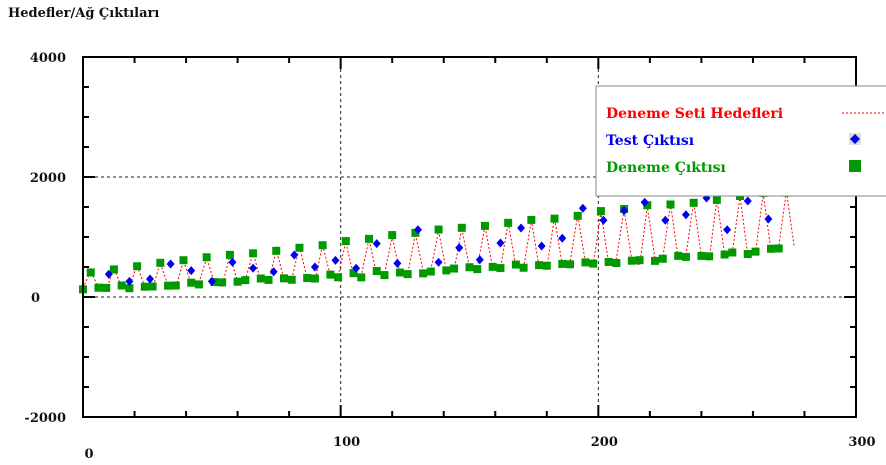 This screenshot has height=465, width=886. What do you see at coordinates (35, 298) in the screenshot?
I see `y-tick-label: 0` at bounding box center [35, 298].